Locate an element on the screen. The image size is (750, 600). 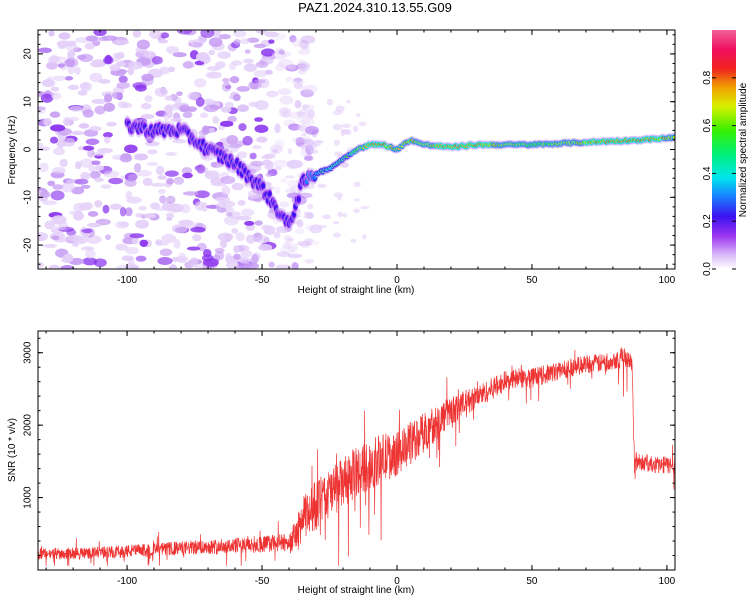
colorbar is located at coordinates (724, 149).